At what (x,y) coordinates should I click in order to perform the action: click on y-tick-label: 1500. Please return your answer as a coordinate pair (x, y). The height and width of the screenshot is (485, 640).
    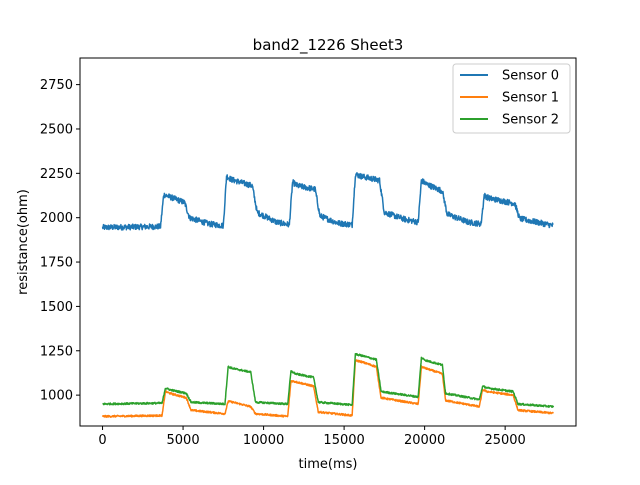
    Looking at the image, I should click on (56, 307).